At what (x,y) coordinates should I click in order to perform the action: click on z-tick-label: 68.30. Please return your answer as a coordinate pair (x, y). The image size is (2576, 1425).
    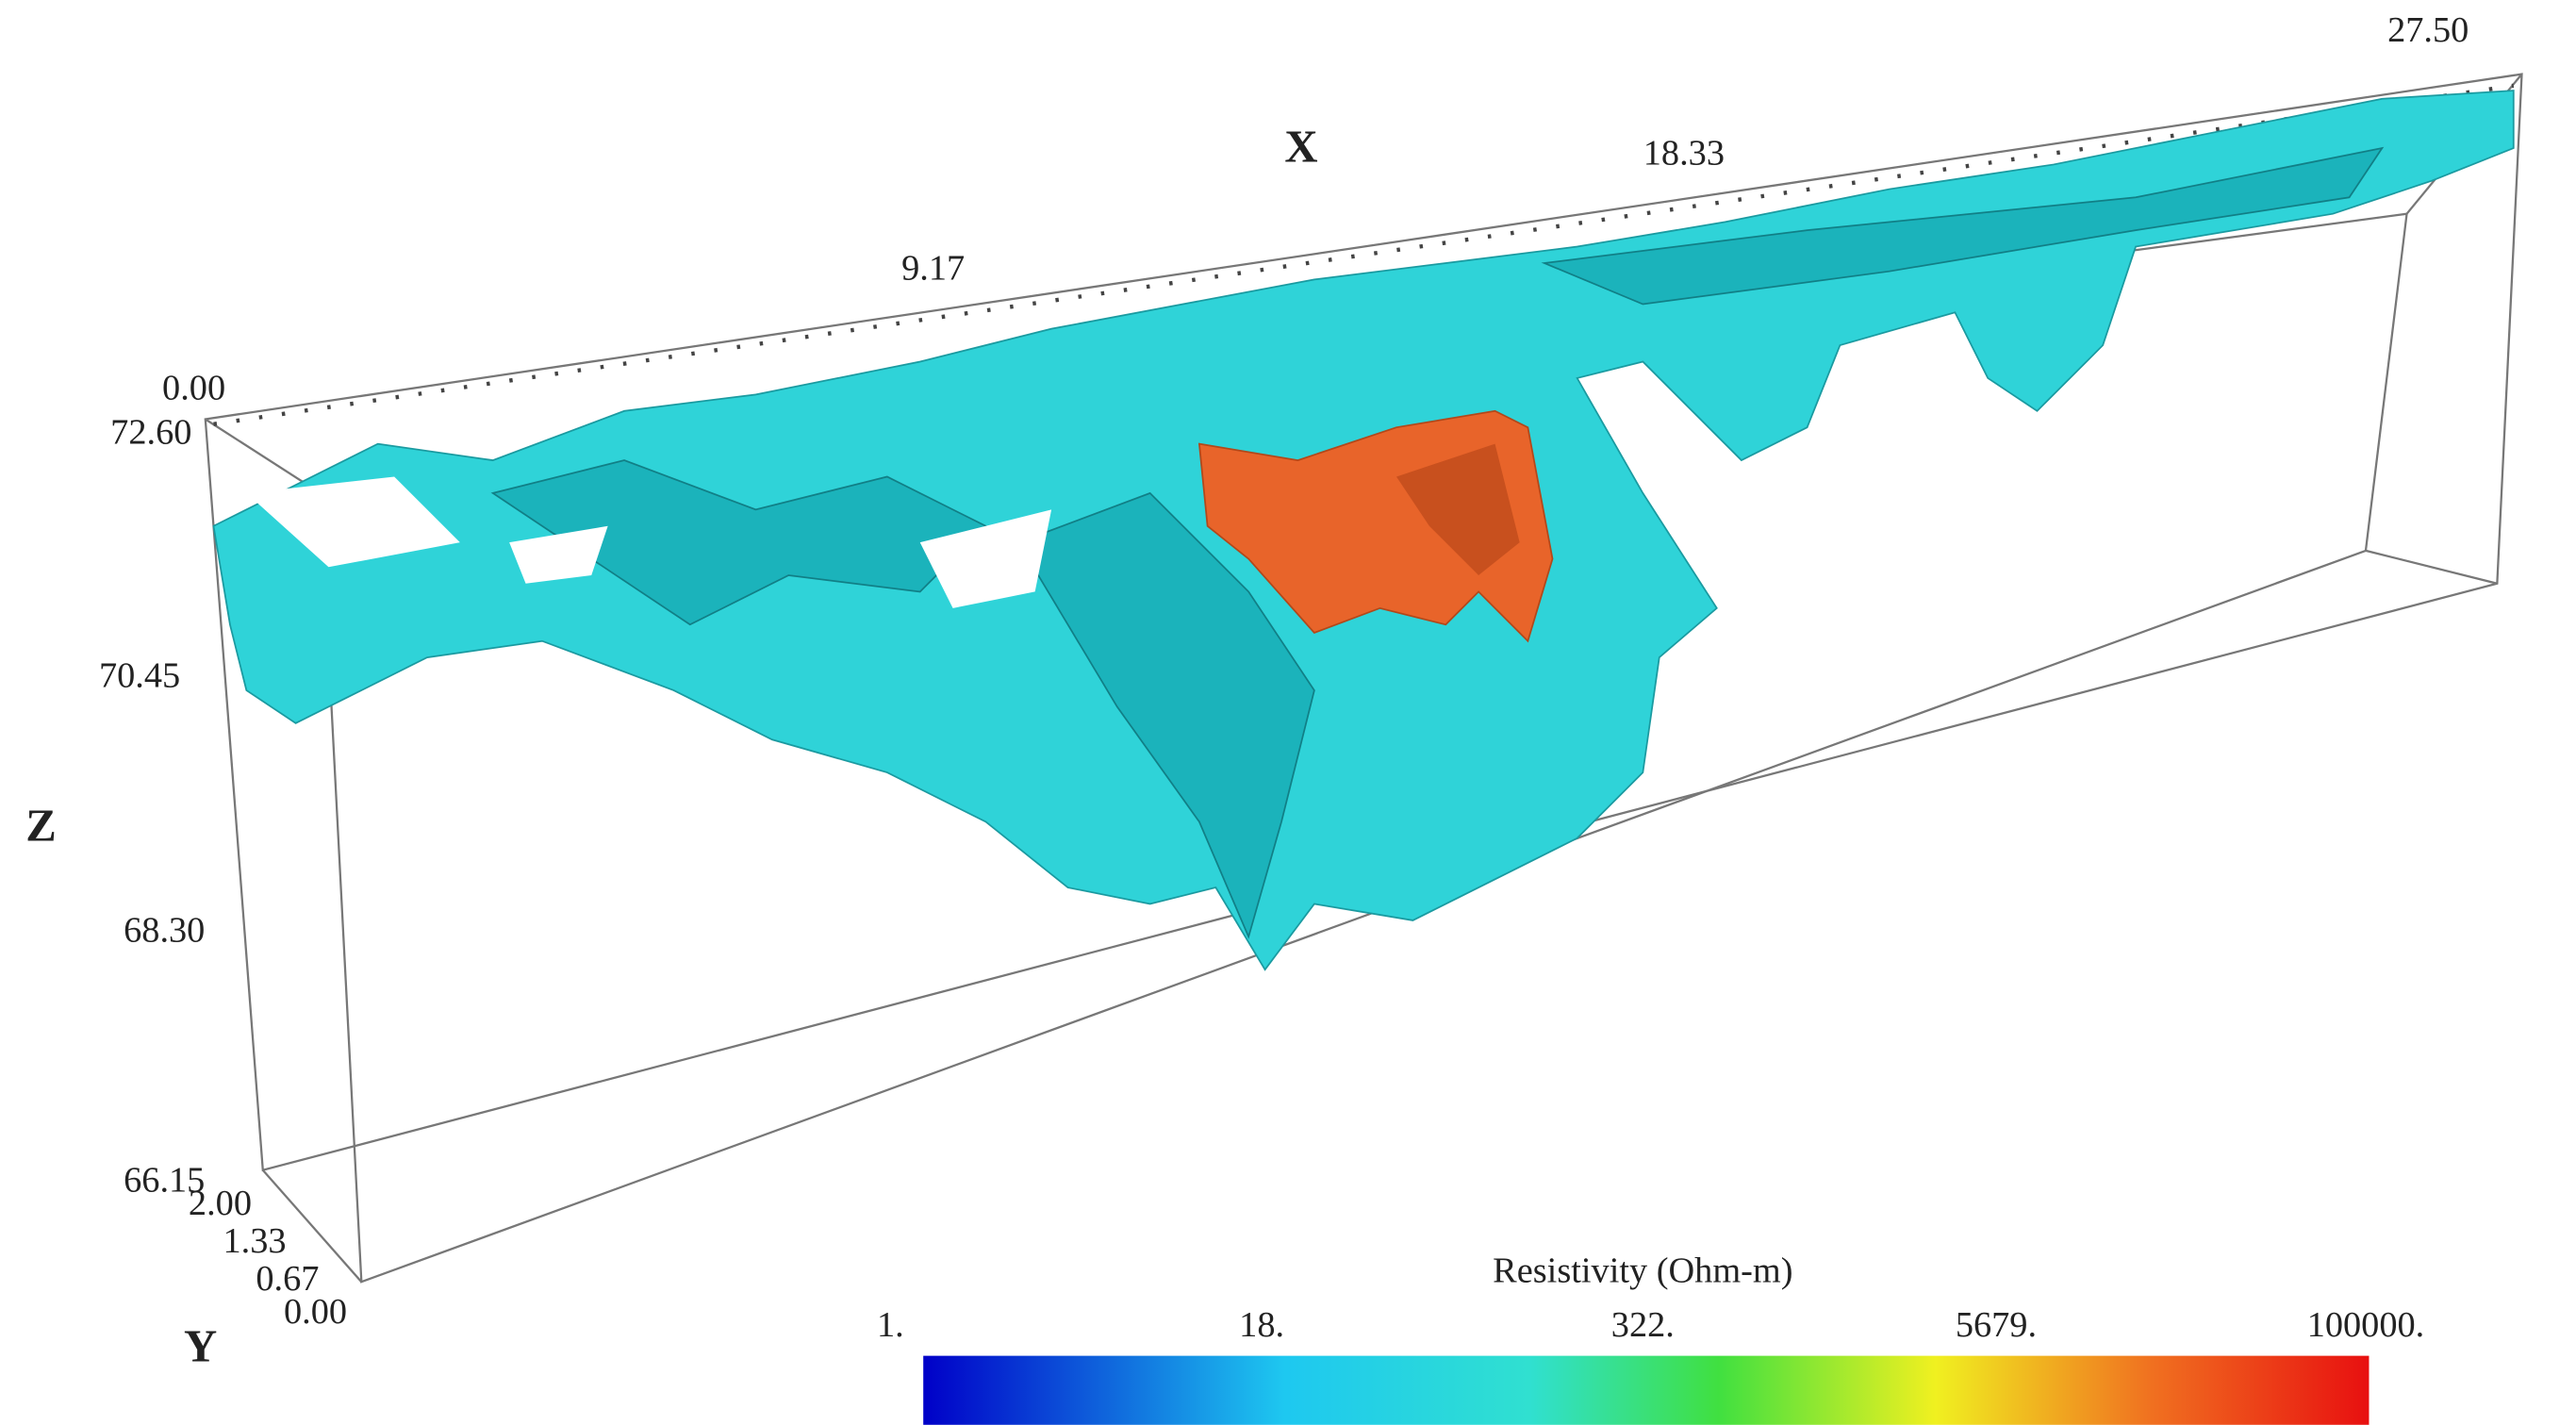
    Looking at the image, I should click on (164, 931).